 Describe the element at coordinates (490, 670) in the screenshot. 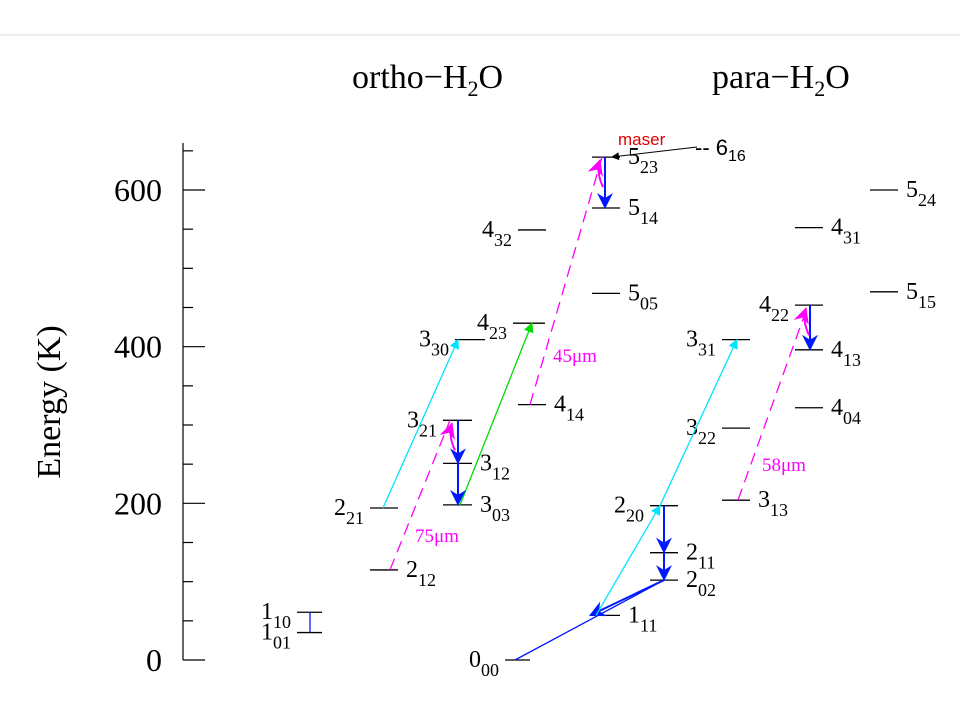

I see `level-sub: 00` at that location.